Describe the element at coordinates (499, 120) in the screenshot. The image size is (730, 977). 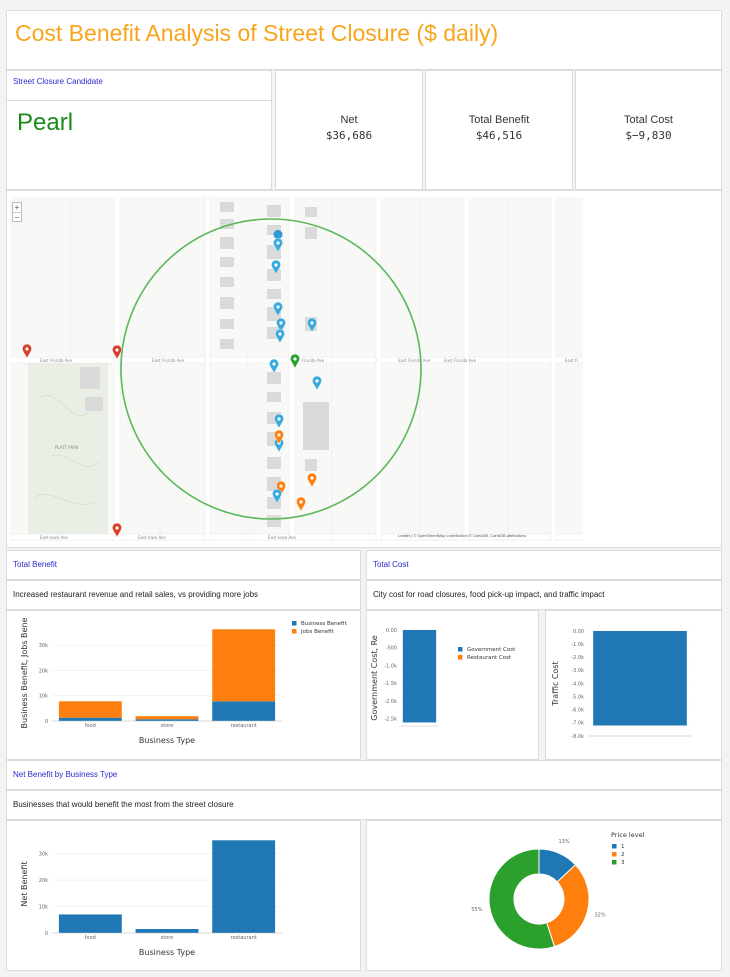
I see `kpi-benefit-label: Total Benefit` at that location.